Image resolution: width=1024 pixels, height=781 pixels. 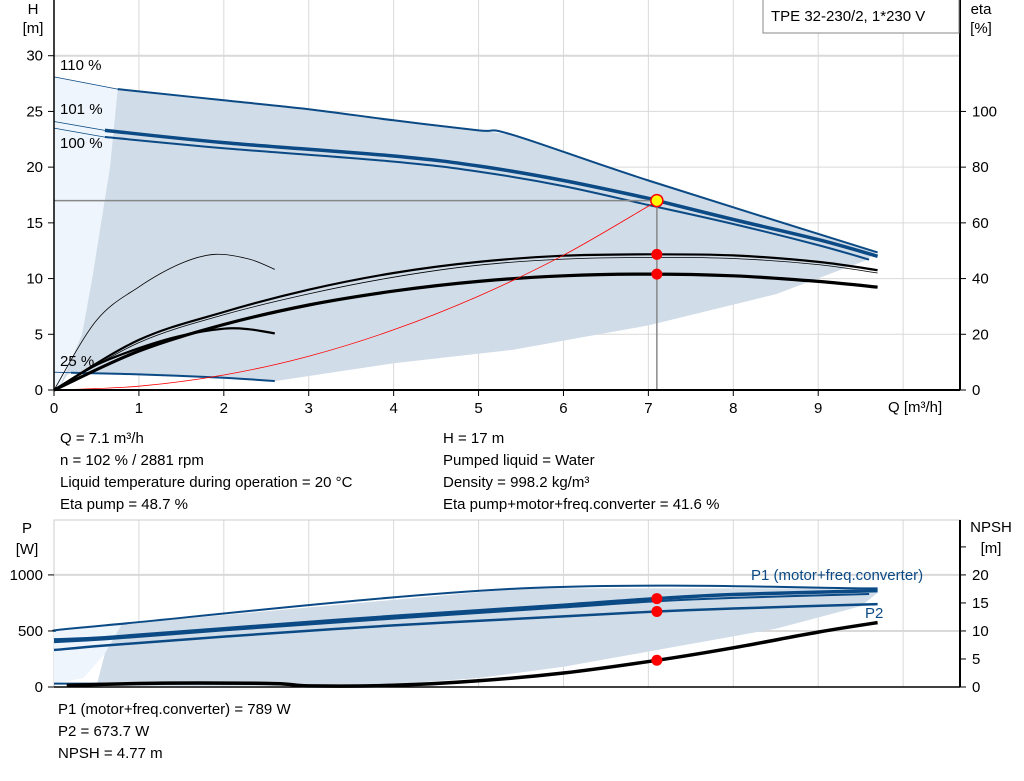 What do you see at coordinates (393, 408) in the screenshot?
I see `q-tick-label: 4` at bounding box center [393, 408].